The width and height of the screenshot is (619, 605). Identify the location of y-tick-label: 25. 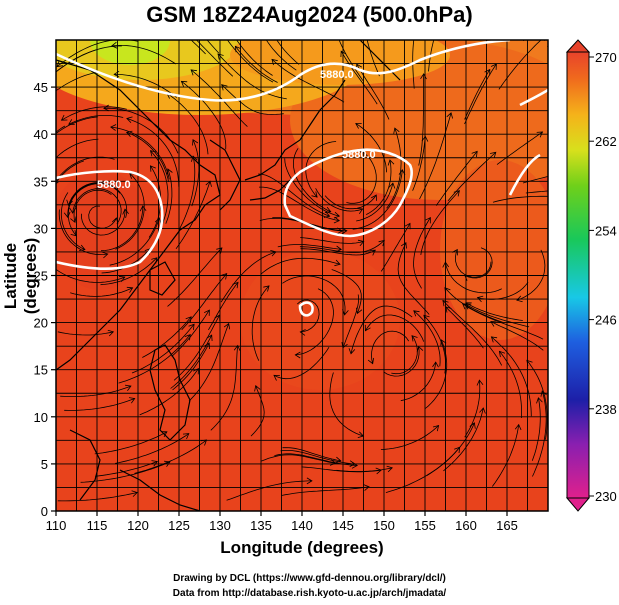
(41, 276).